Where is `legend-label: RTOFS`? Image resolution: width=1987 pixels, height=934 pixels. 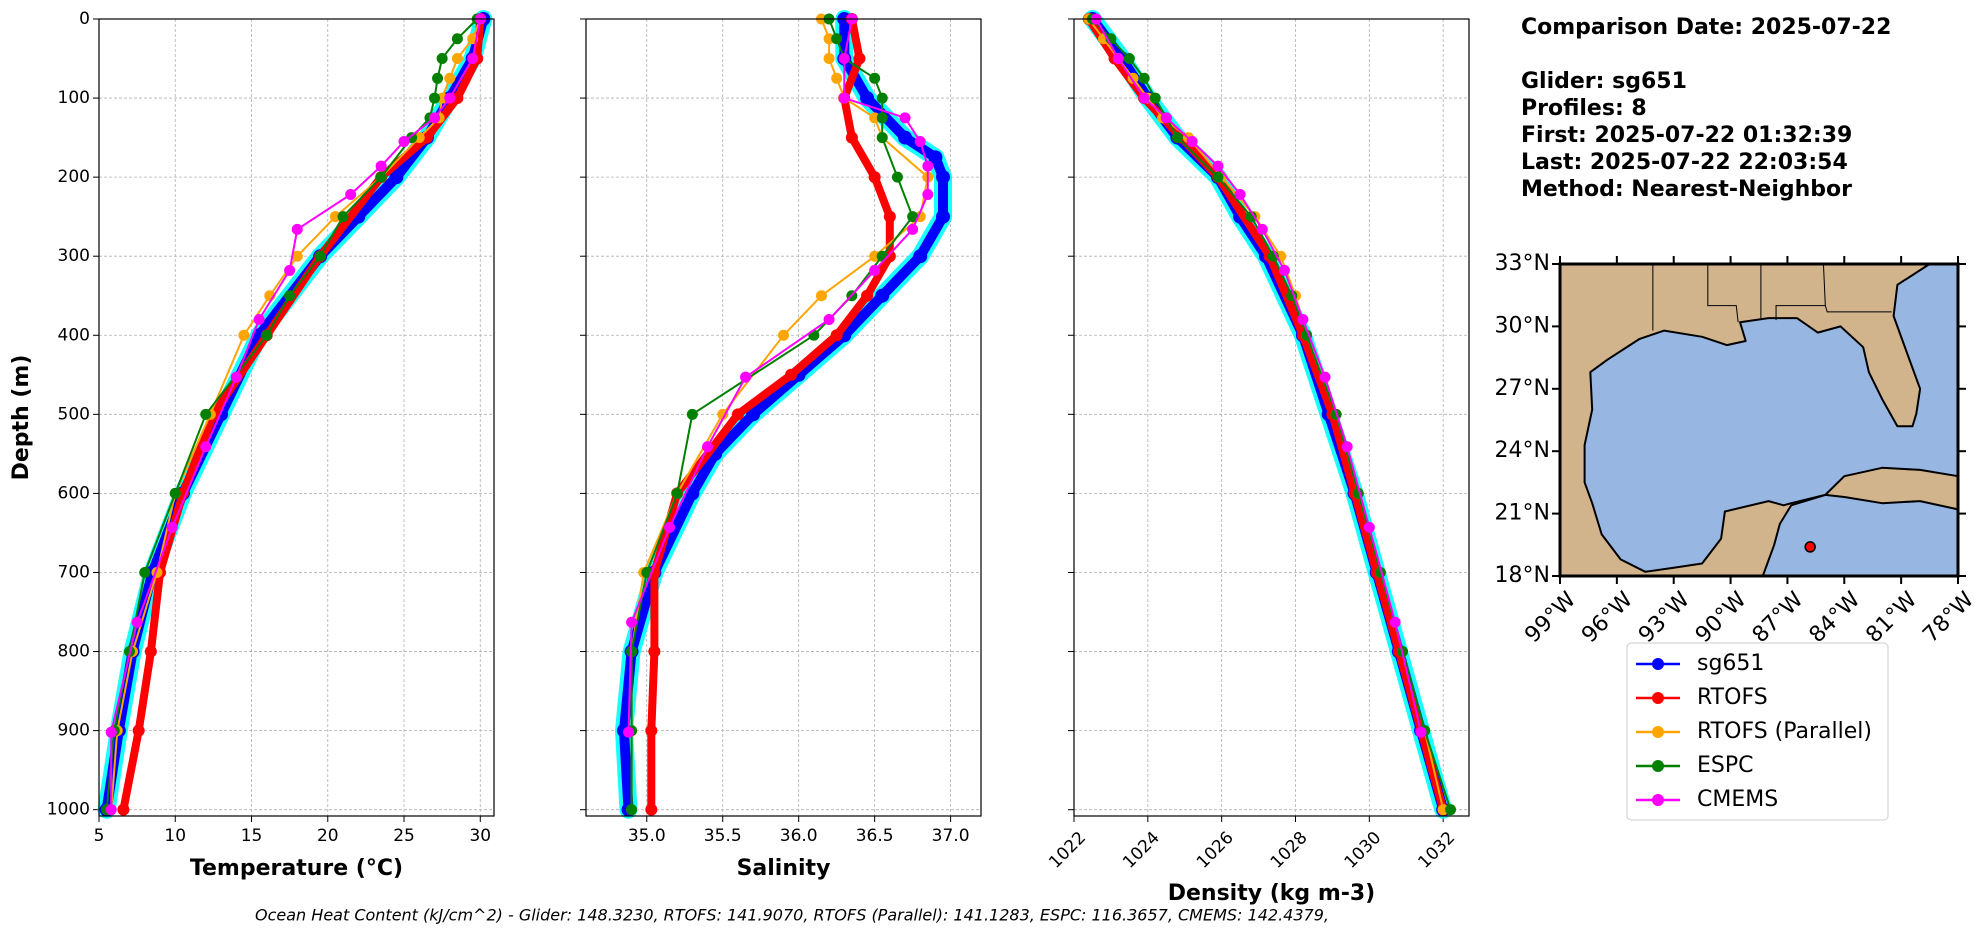
legend-label: RTOFS is located at coordinates (1732, 697).